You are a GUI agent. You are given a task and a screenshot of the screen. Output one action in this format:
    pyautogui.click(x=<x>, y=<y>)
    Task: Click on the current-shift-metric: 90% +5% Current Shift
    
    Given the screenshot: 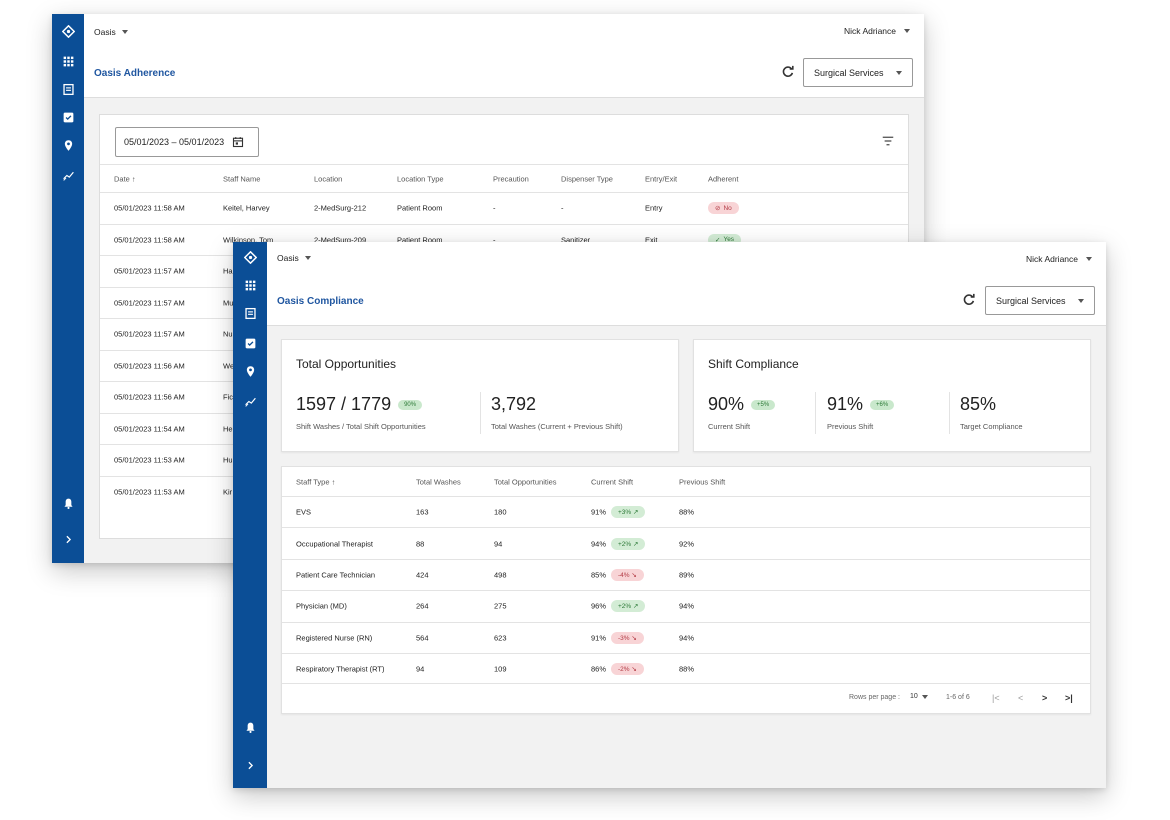 What is the action you would take?
    pyautogui.click(x=742, y=412)
    